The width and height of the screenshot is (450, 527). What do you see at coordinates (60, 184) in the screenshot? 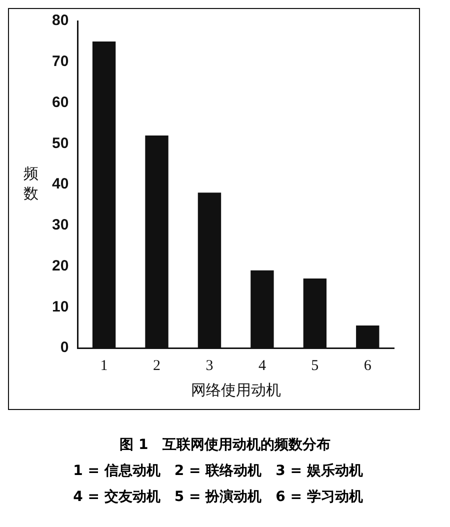
I see `y-tick-label: 40` at bounding box center [60, 184].